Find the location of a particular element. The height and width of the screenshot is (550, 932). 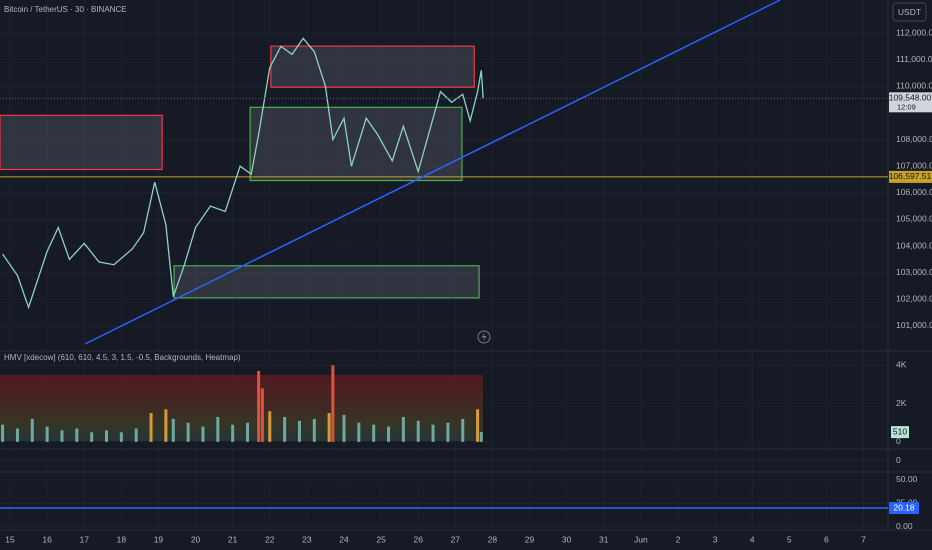

y-tick-label: 106,000.00 is located at coordinates (914, 192).